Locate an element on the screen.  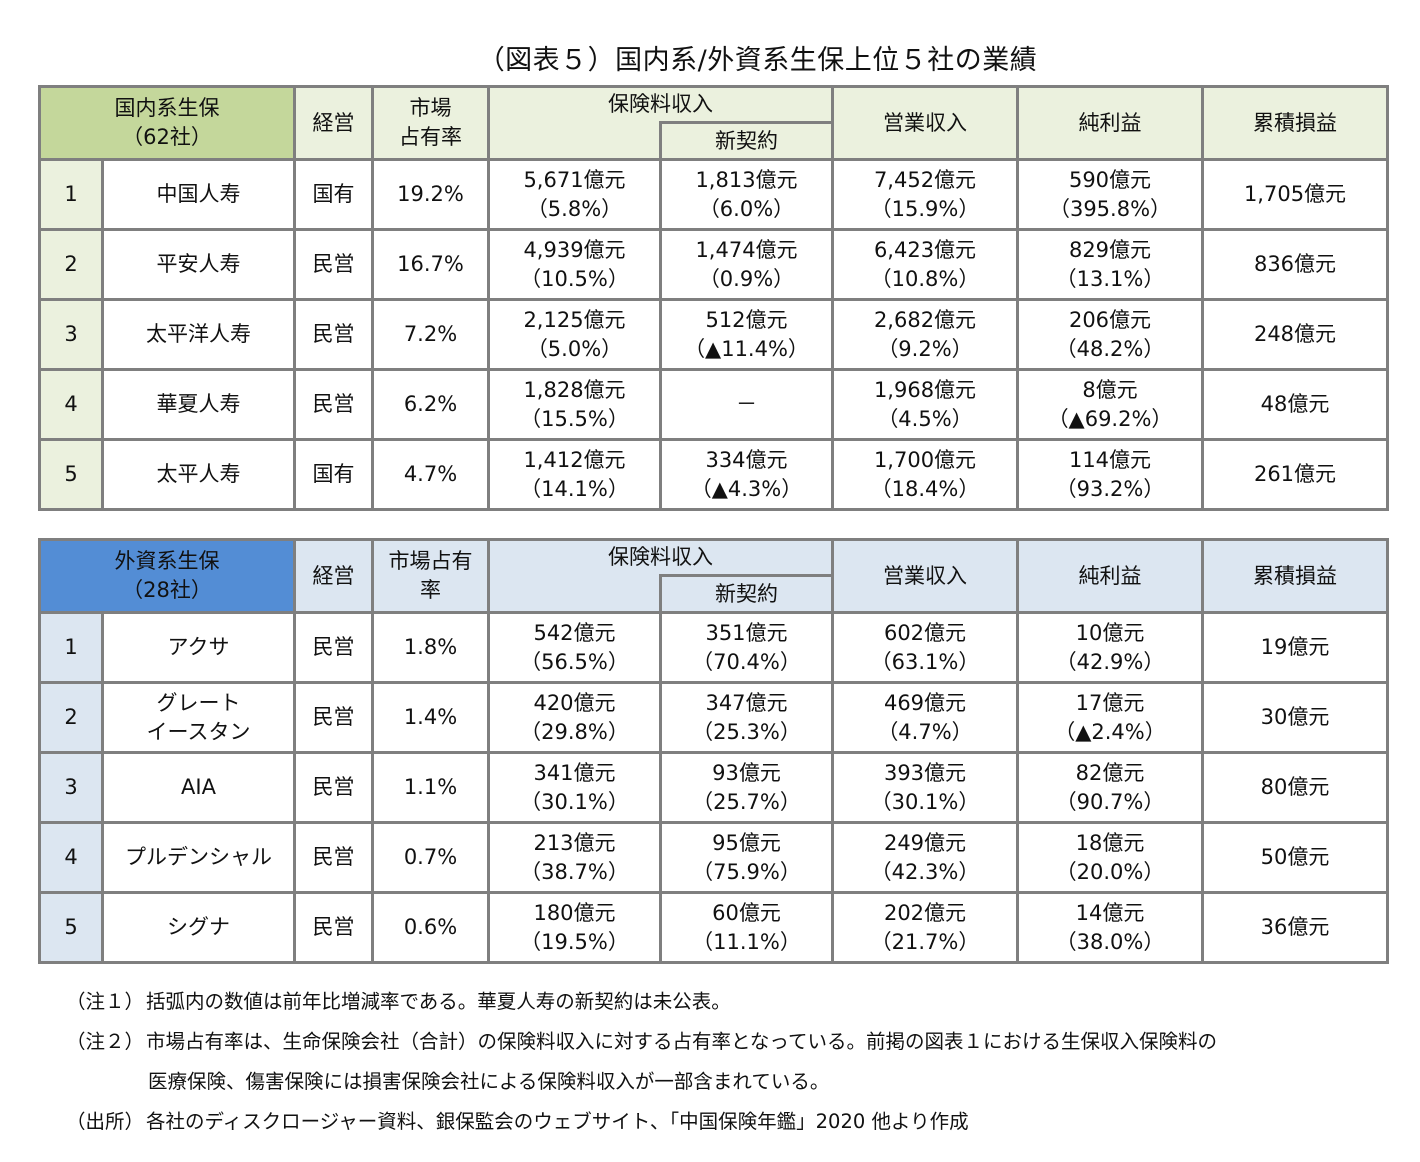
net-profit-cell: 14億元 （38.0%） is located at coordinates (1110, 927).